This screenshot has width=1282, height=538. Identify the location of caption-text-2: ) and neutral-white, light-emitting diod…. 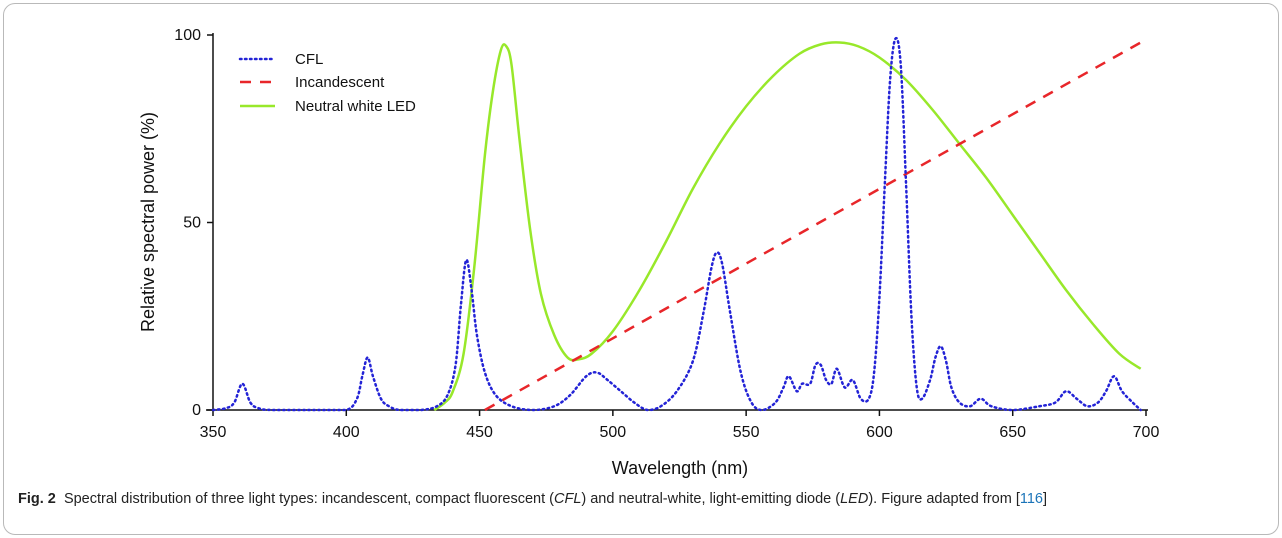
(711, 499).